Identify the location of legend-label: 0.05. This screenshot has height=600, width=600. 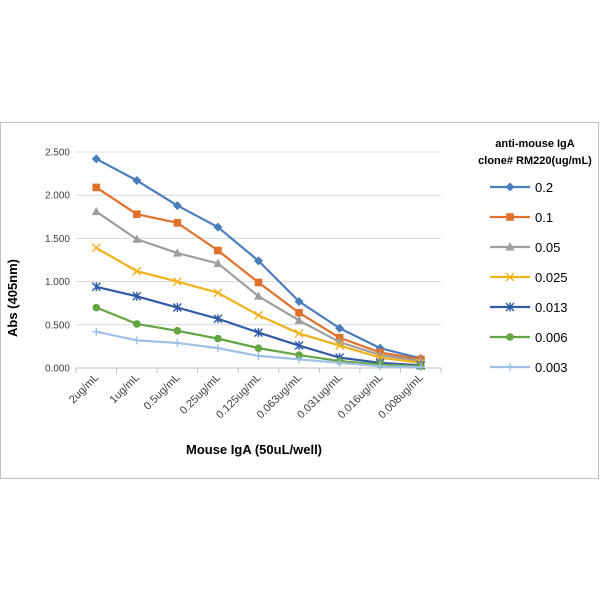
(547, 247).